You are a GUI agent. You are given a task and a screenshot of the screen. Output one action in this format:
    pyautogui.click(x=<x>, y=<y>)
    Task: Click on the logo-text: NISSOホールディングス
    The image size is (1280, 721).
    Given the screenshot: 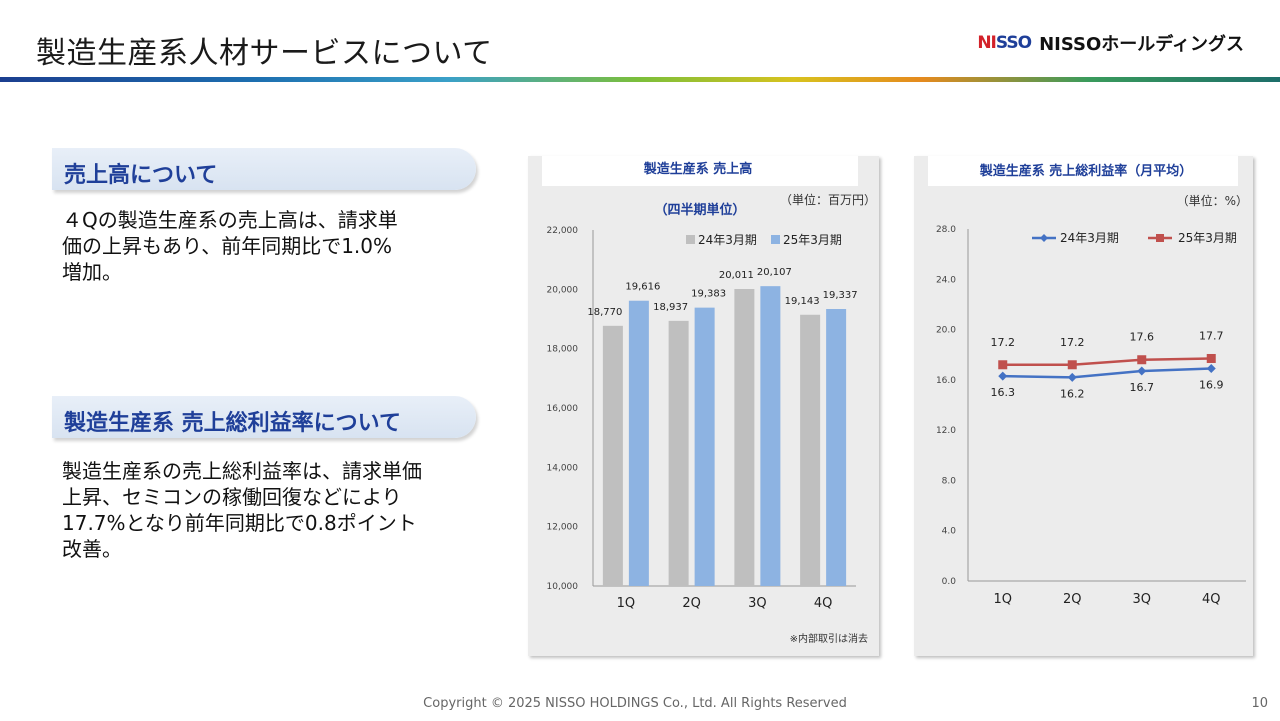 What is the action you would take?
    pyautogui.click(x=1141, y=44)
    